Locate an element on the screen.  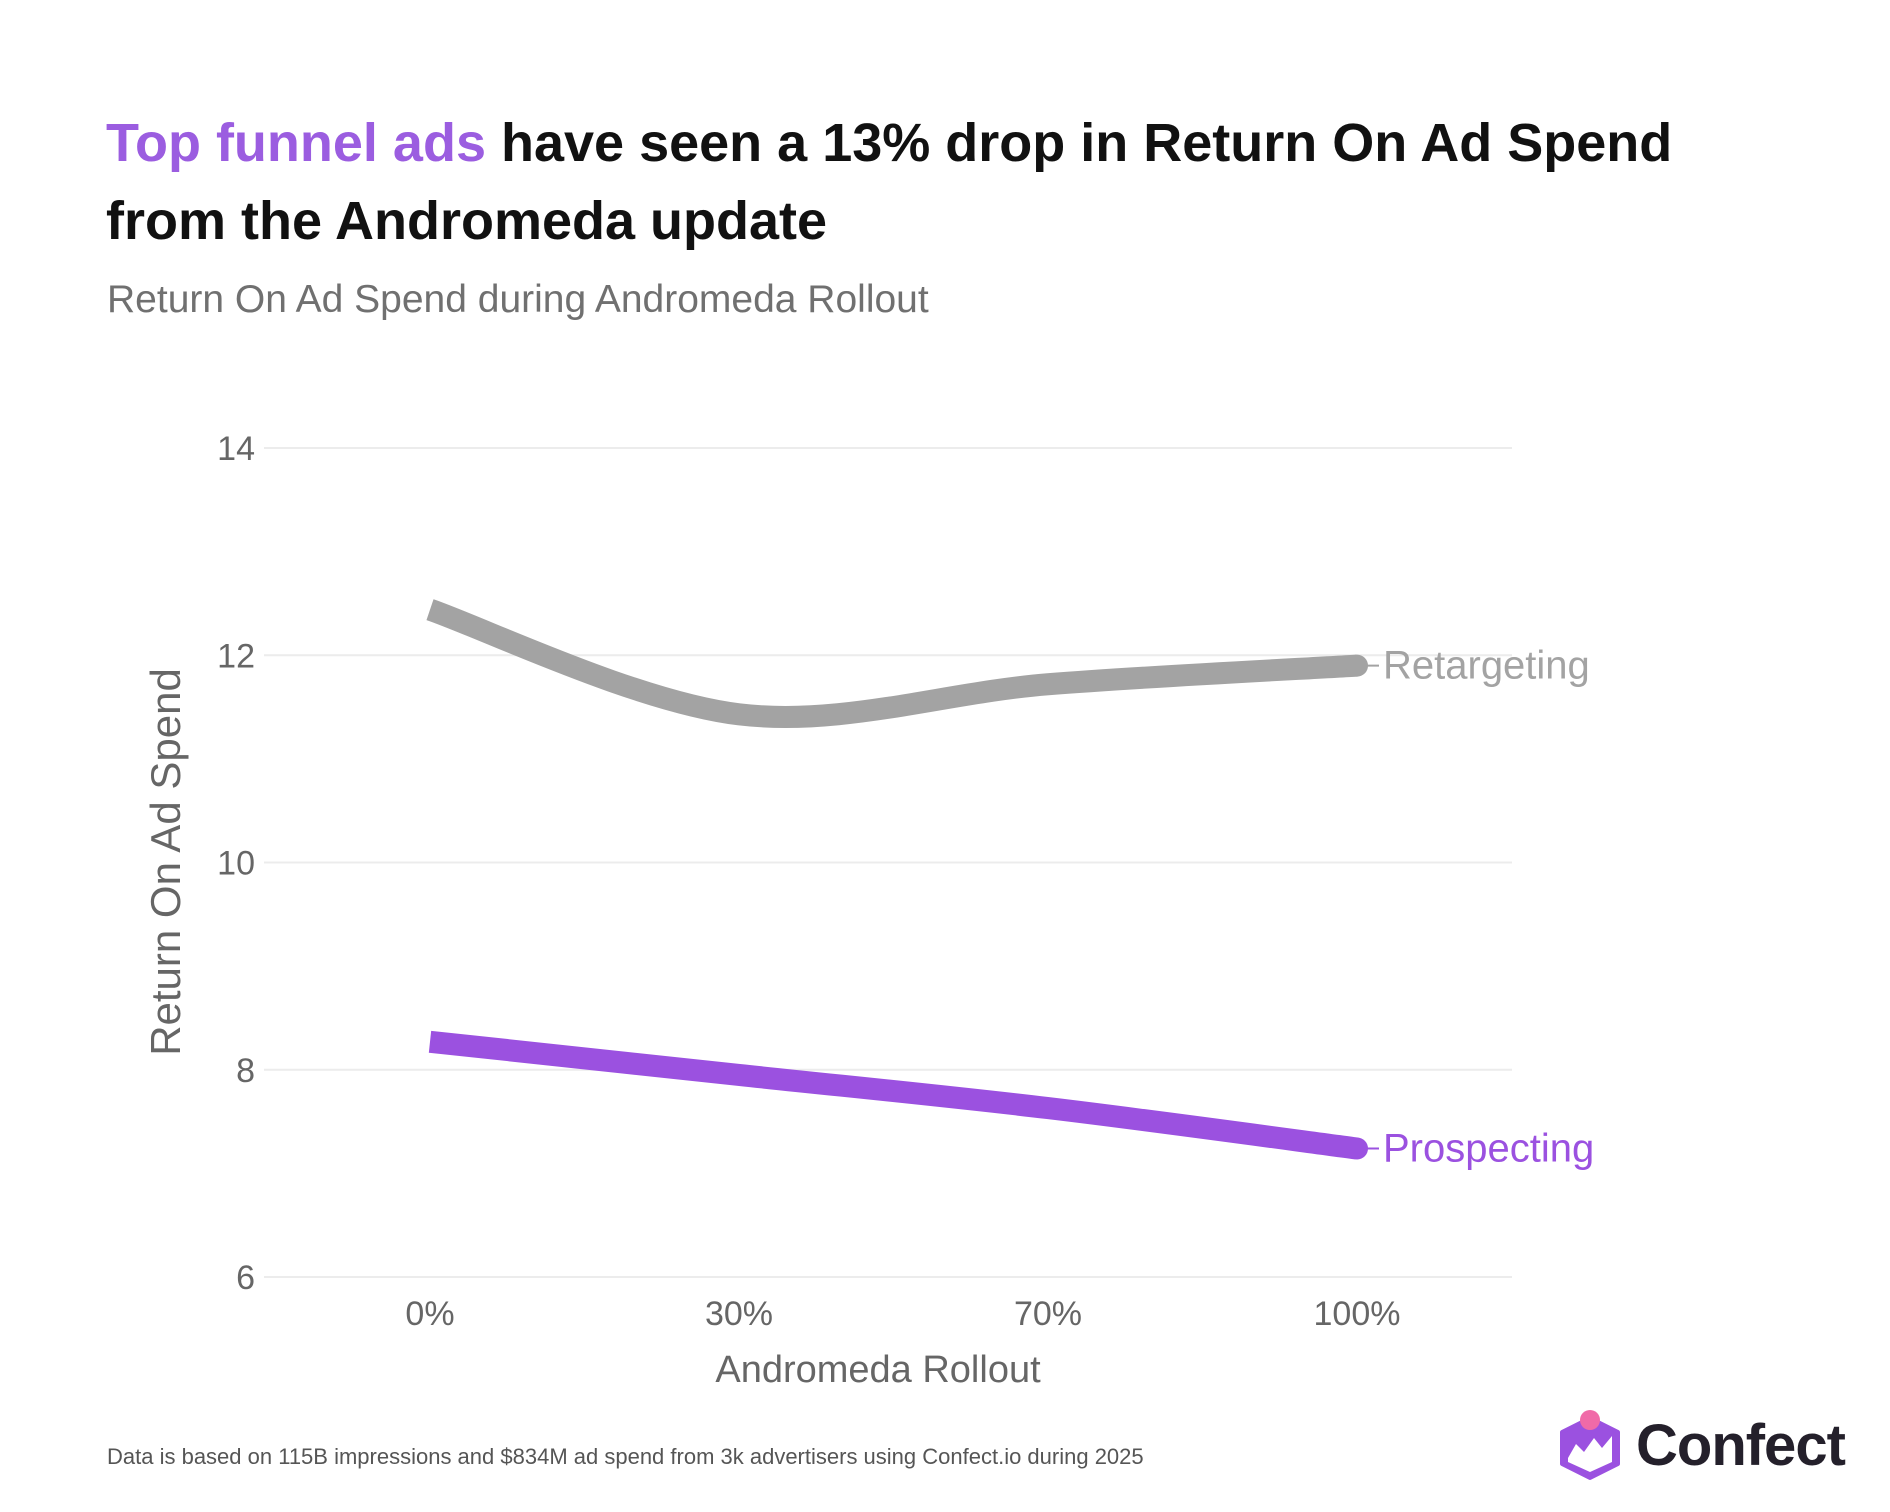
title-highlight: Top funnel ads is located at coordinates (296, 143).